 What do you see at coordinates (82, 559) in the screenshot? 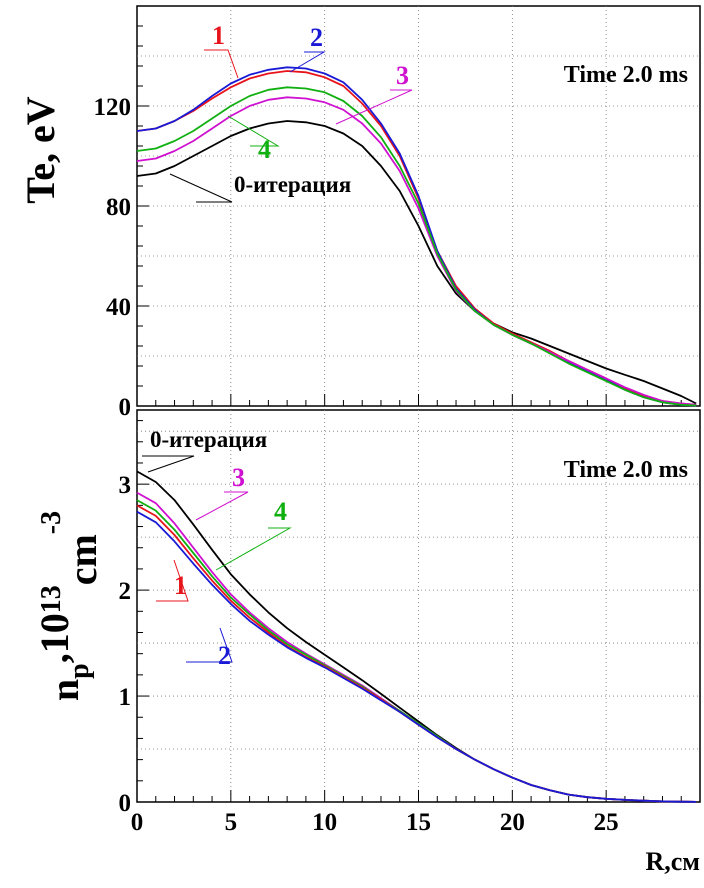
I see `y-axis-title-part: cm` at bounding box center [82, 559].